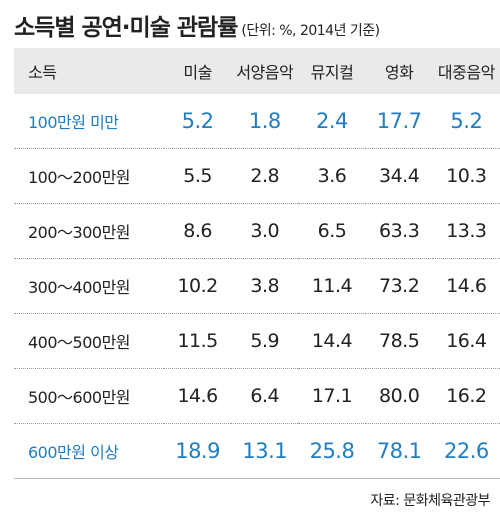 Image resolution: width=500 pixels, height=521 pixels. I want to click on cell: 14.4, so click(332, 341).